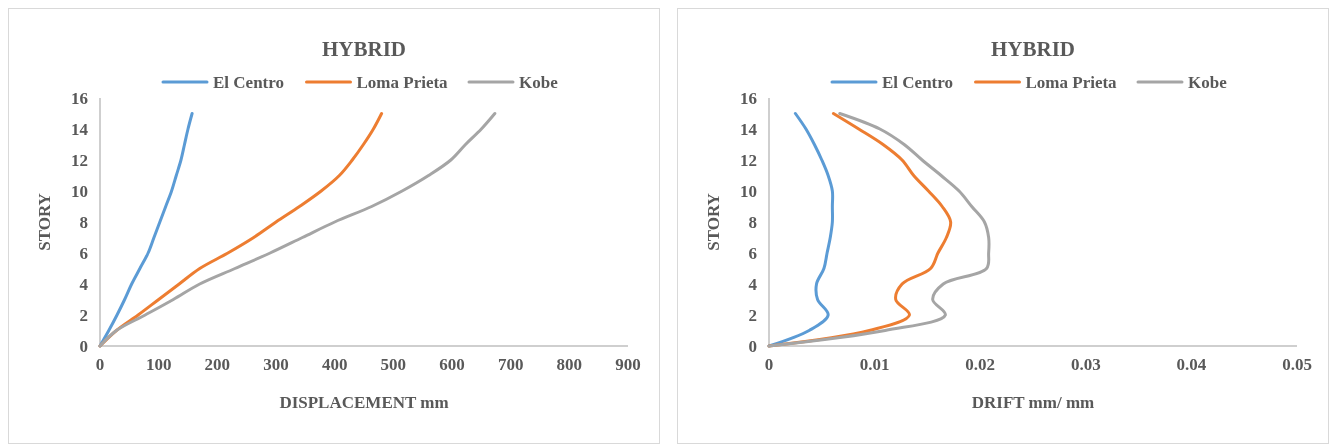 The image size is (1337, 446). I want to click on x-axis-title: DRIFT mm/ mm, so click(1033, 402).